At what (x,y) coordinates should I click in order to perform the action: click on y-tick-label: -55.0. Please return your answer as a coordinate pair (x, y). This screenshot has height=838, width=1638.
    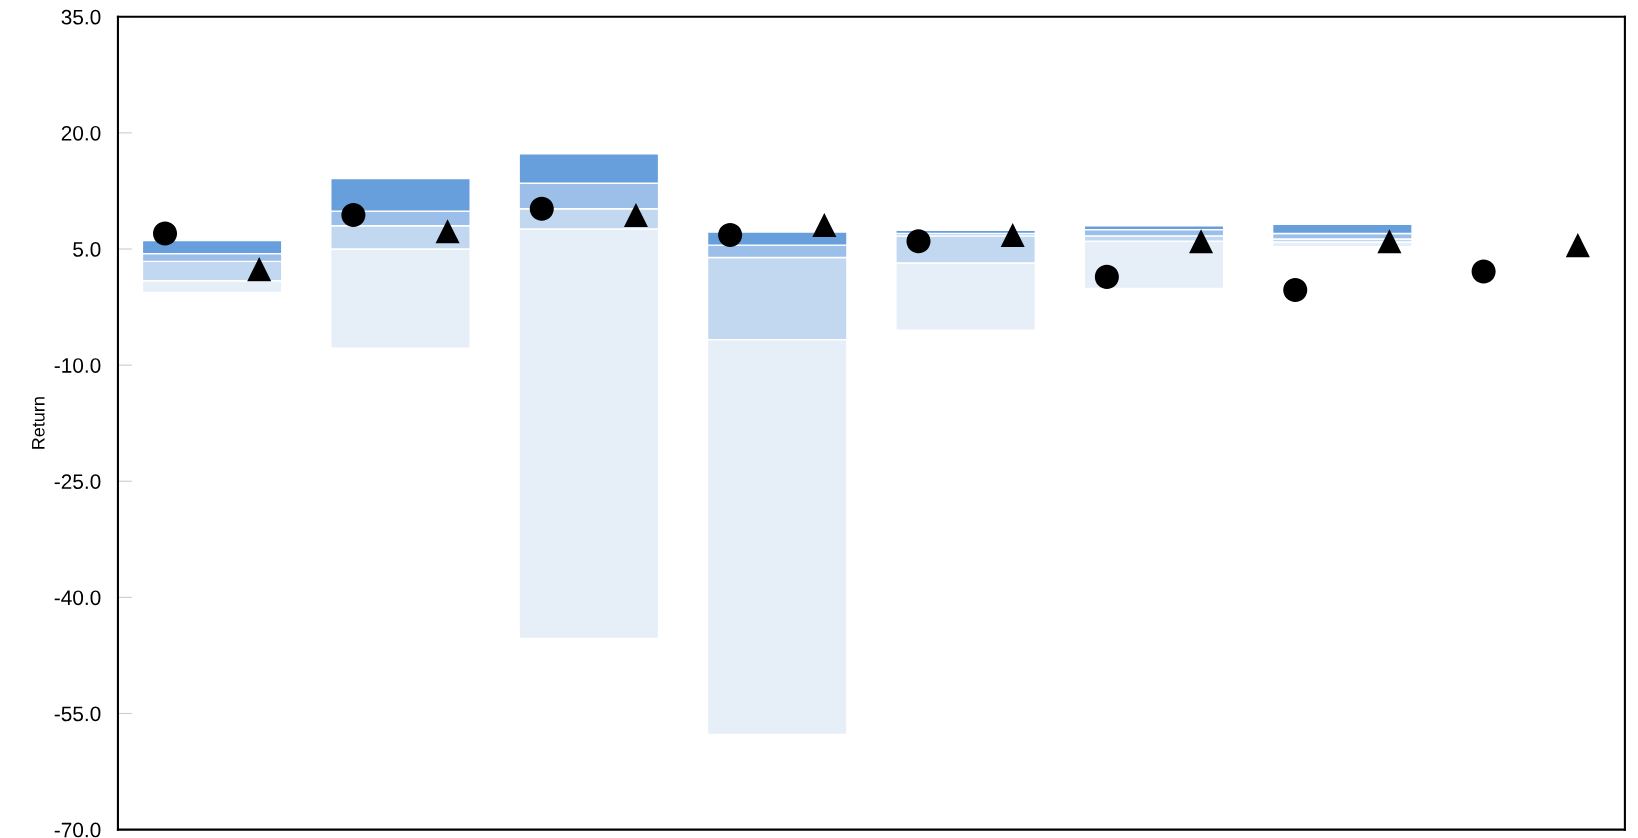
    Looking at the image, I should click on (77, 714).